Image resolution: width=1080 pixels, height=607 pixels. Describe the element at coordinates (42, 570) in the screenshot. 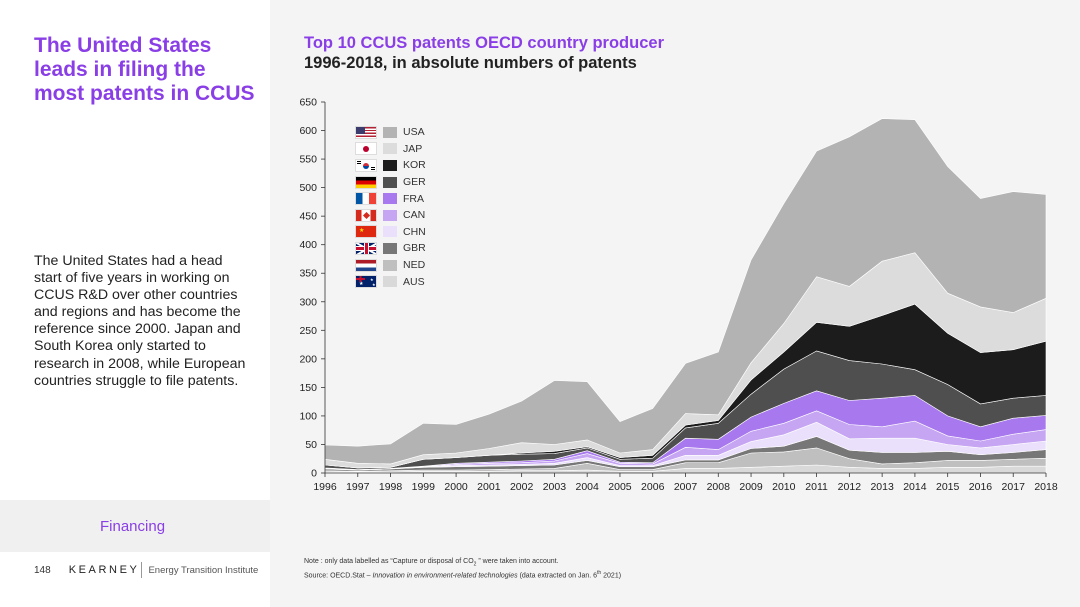

I see `page-number: 148` at that location.